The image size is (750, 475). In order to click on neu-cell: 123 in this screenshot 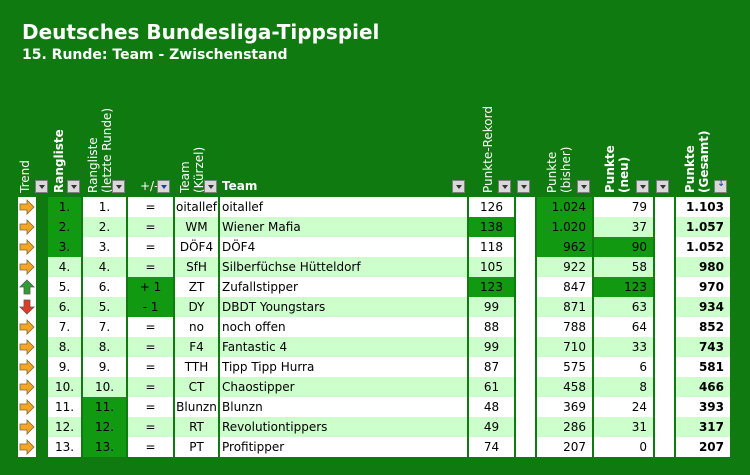, I will do `click(623, 287)`.